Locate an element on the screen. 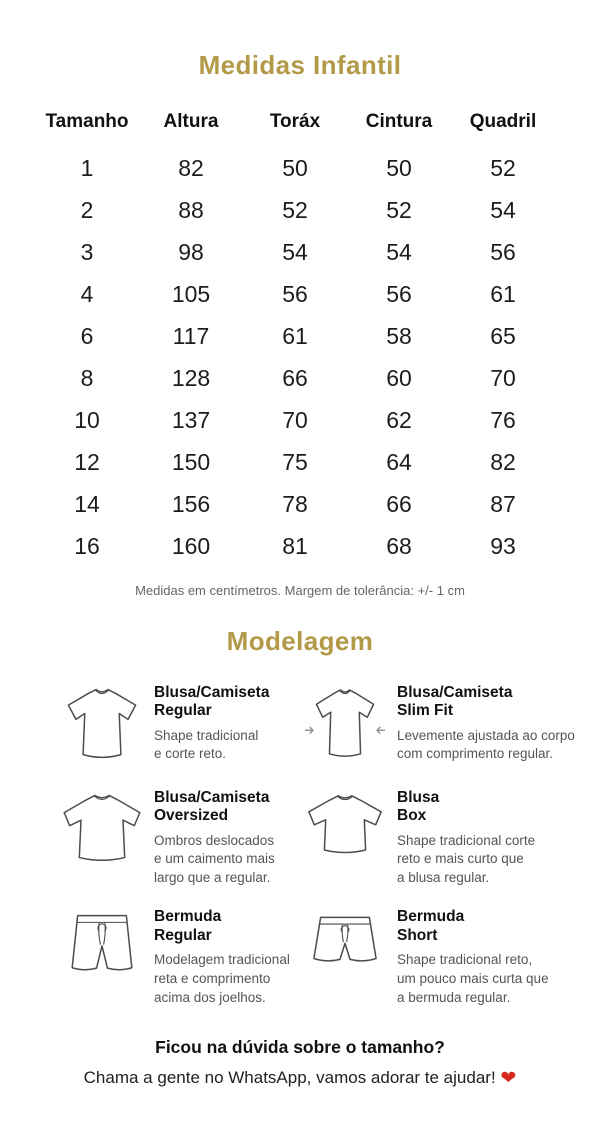 This screenshot has height=1134, width=600. model-item-title: Blusa Box is located at coordinates (418, 807).